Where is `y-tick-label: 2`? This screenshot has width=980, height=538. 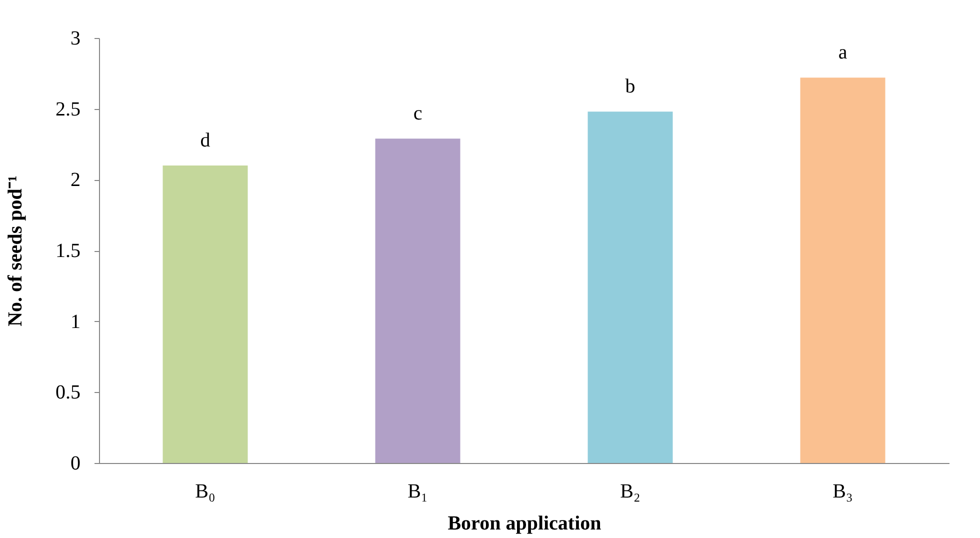 y-tick-label: 2 is located at coordinates (75, 180).